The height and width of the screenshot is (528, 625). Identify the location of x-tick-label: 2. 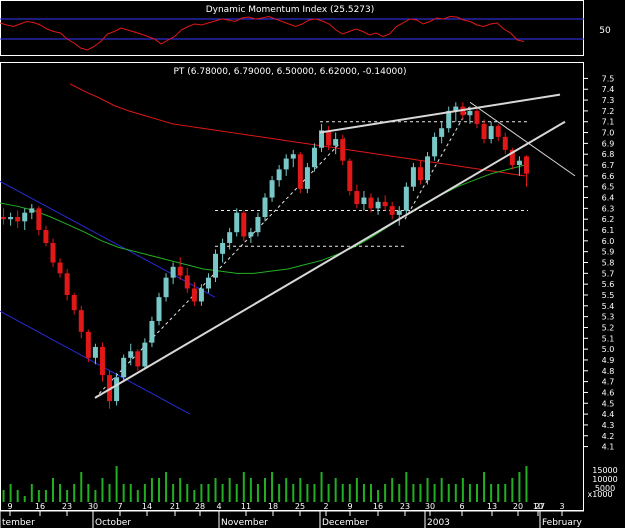
(325, 506).